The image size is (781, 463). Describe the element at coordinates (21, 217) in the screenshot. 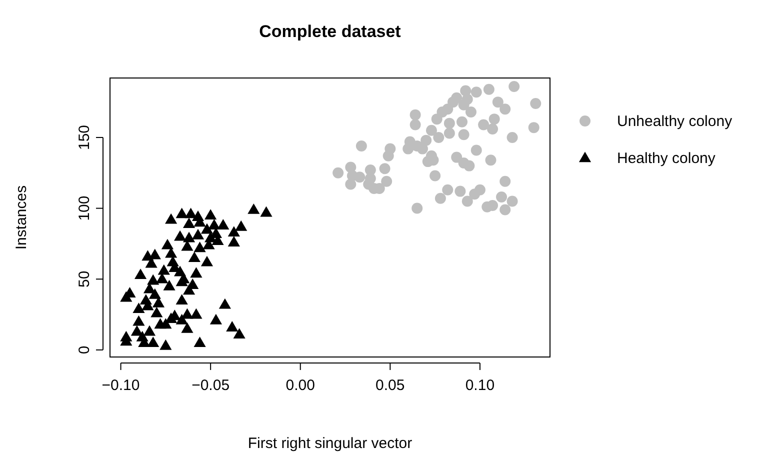

I see `y-axis-title: Instances` at that location.